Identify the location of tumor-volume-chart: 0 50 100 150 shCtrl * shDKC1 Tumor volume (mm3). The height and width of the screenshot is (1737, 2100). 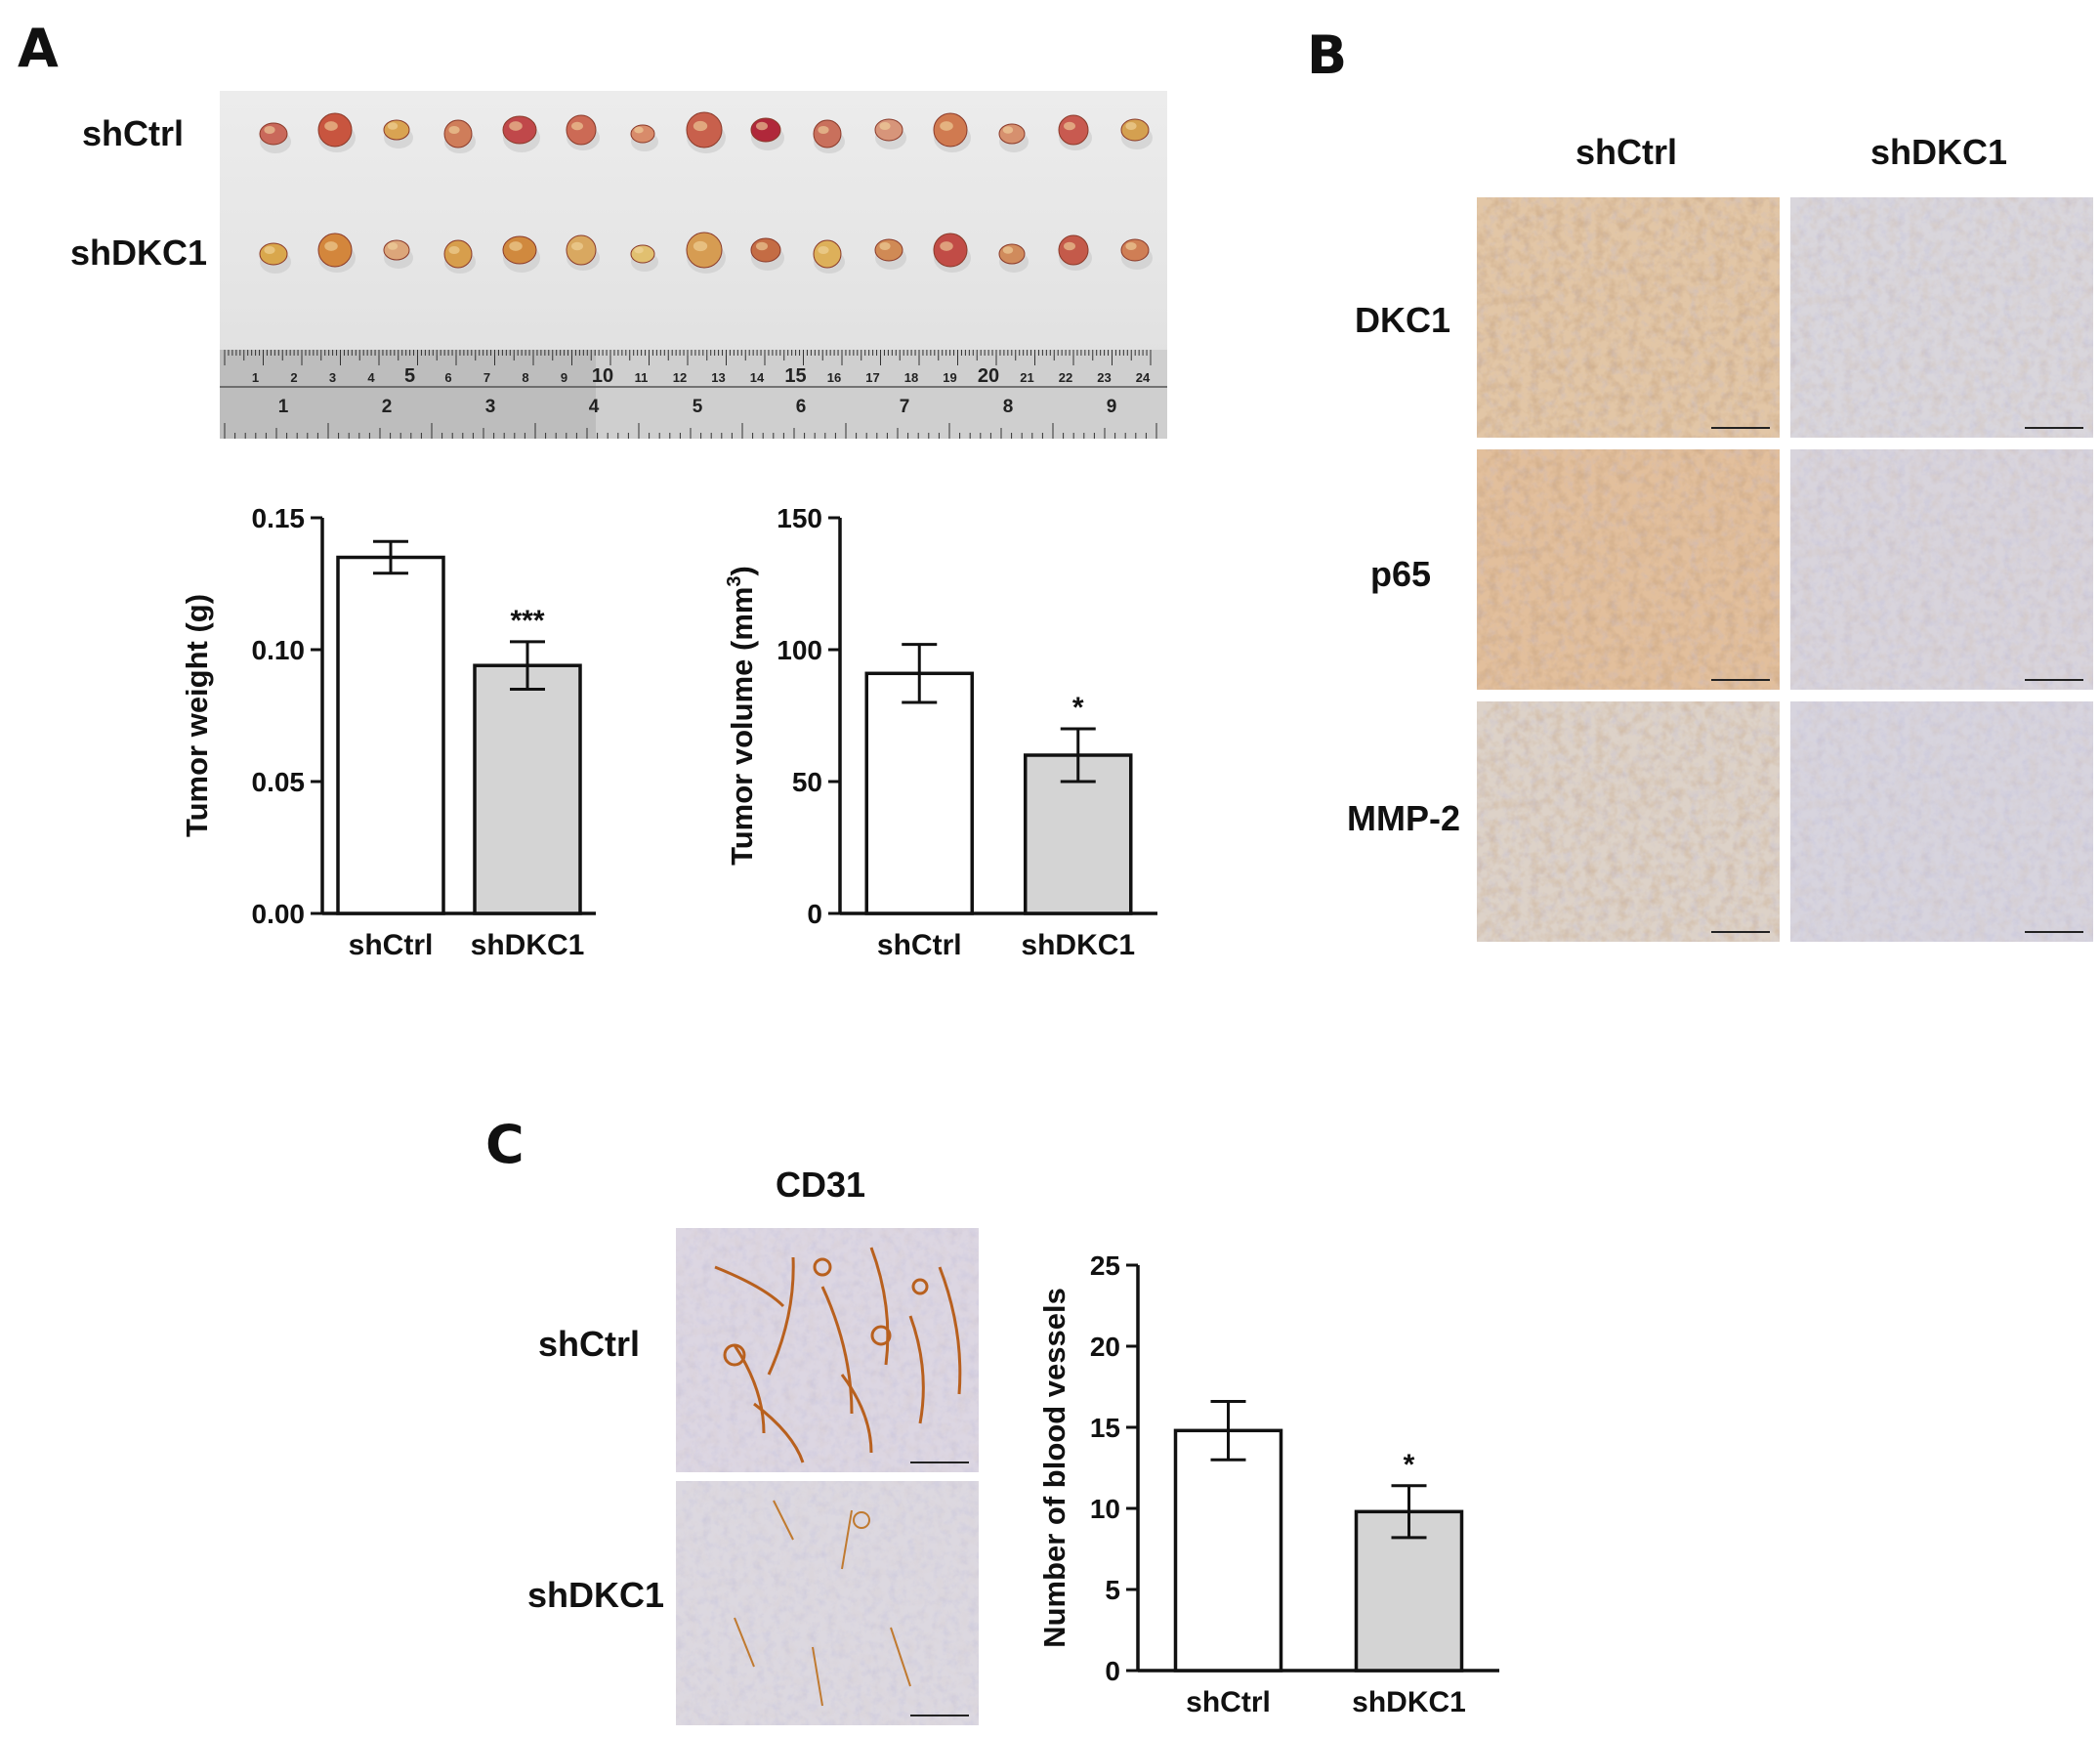
(940, 732).